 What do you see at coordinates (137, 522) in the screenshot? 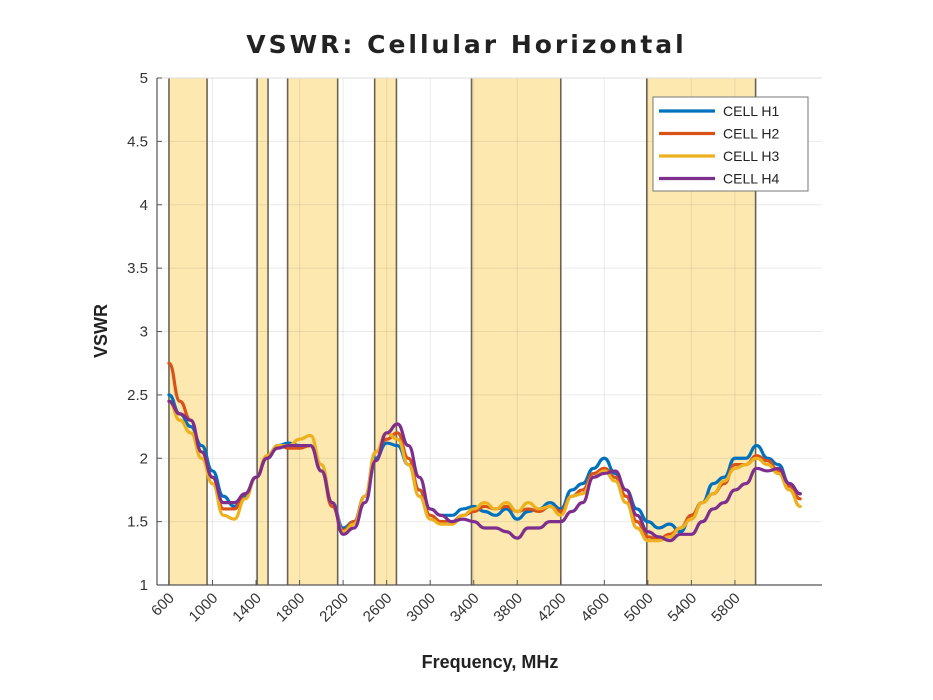
I see `y-tick-label: 1.5` at bounding box center [137, 522].